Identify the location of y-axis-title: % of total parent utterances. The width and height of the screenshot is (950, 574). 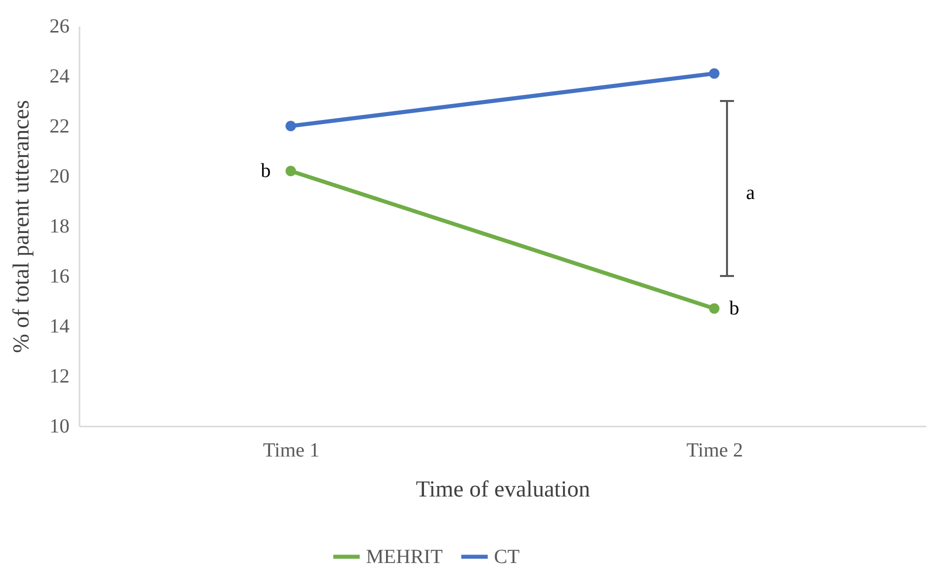
(21, 226).